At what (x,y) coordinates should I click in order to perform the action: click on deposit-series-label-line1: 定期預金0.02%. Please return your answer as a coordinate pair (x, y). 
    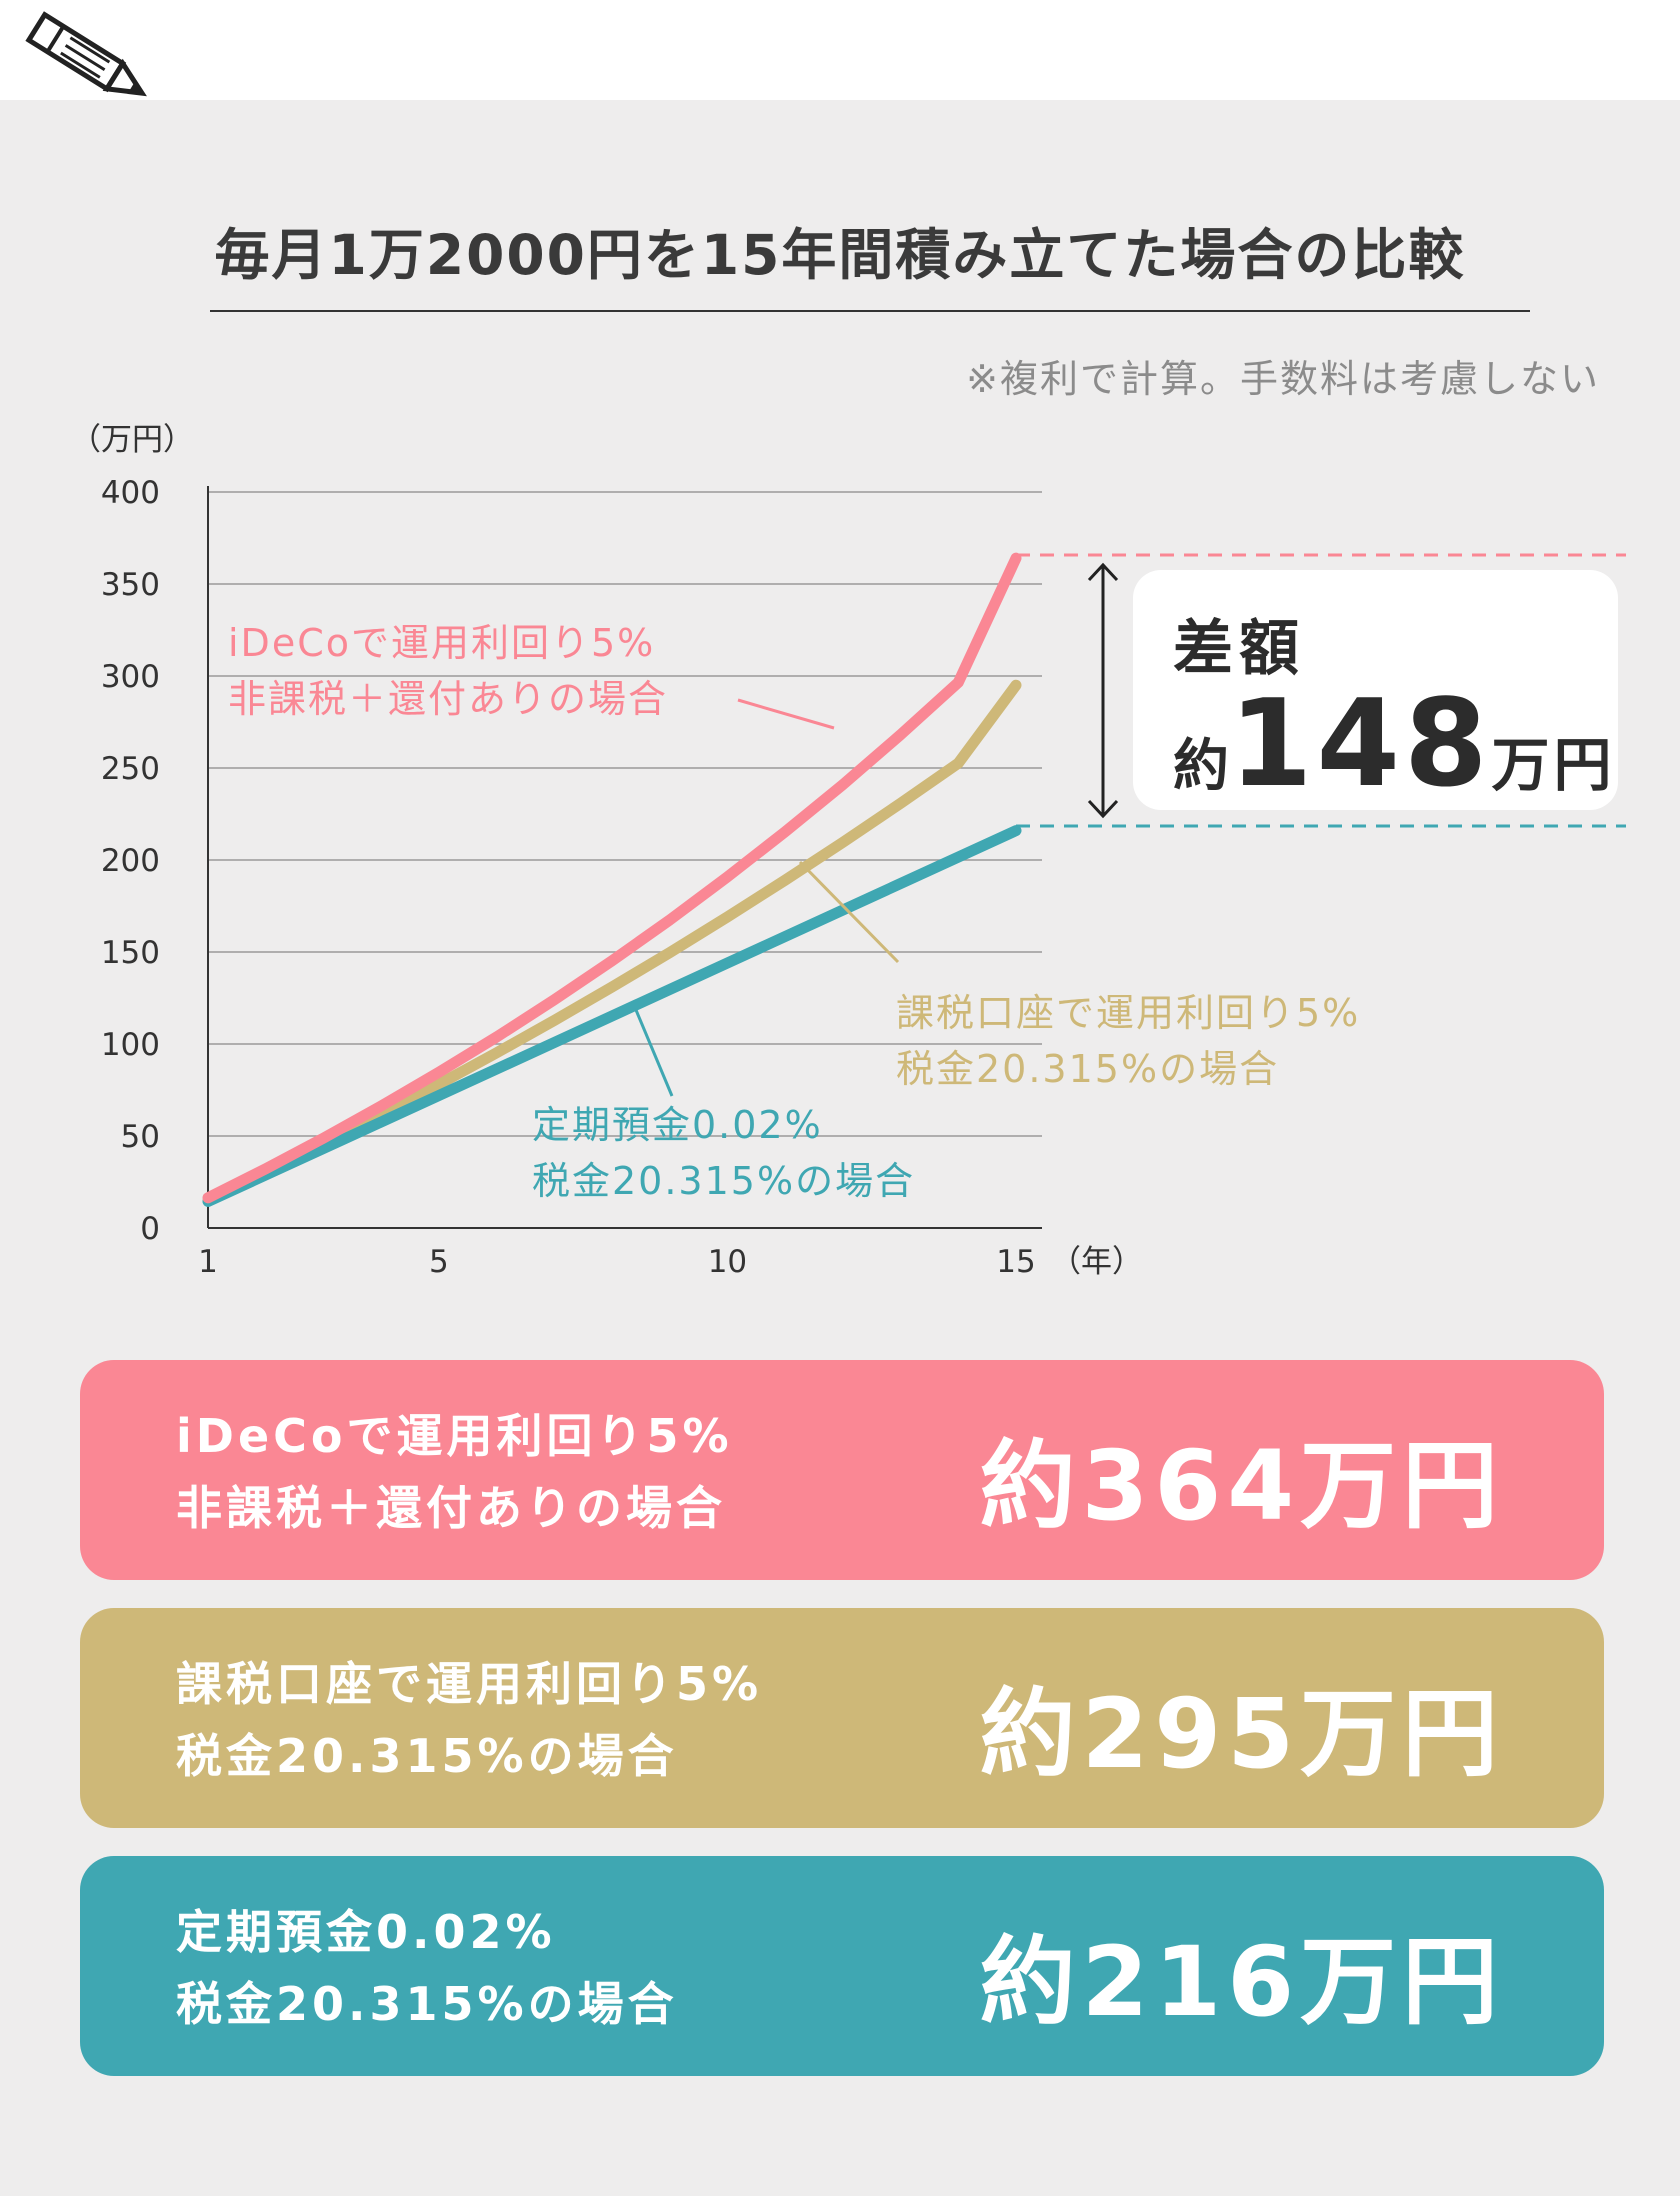
    Looking at the image, I should click on (677, 1125).